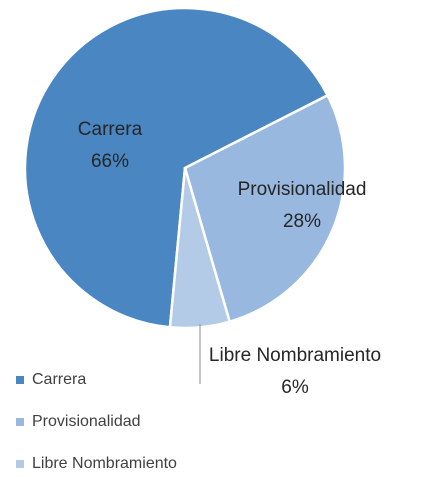 The width and height of the screenshot is (424, 477). What do you see at coordinates (295, 387) in the screenshot?
I see `data-label-value: 6%` at bounding box center [295, 387].